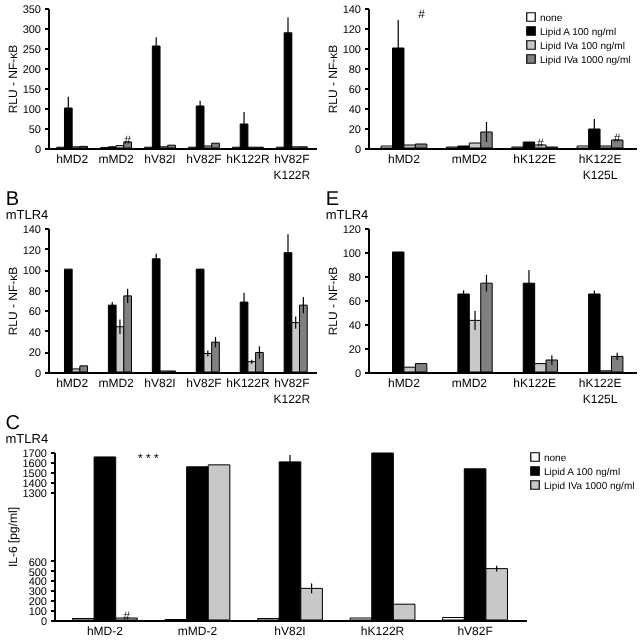  What do you see at coordinates (332, 200) in the screenshot?
I see `chart-title: E` at bounding box center [332, 200].